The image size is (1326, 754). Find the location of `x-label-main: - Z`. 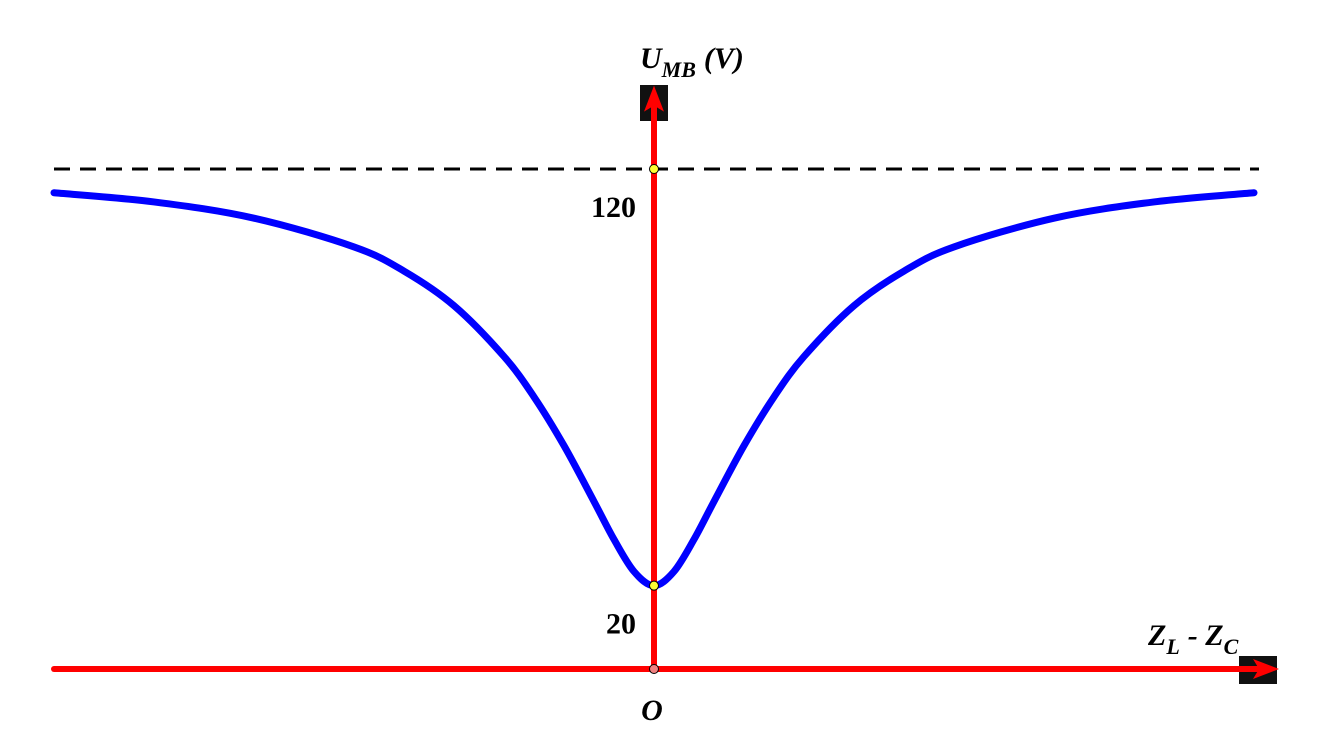

x-label-main: - Z is located at coordinates (1206, 635).